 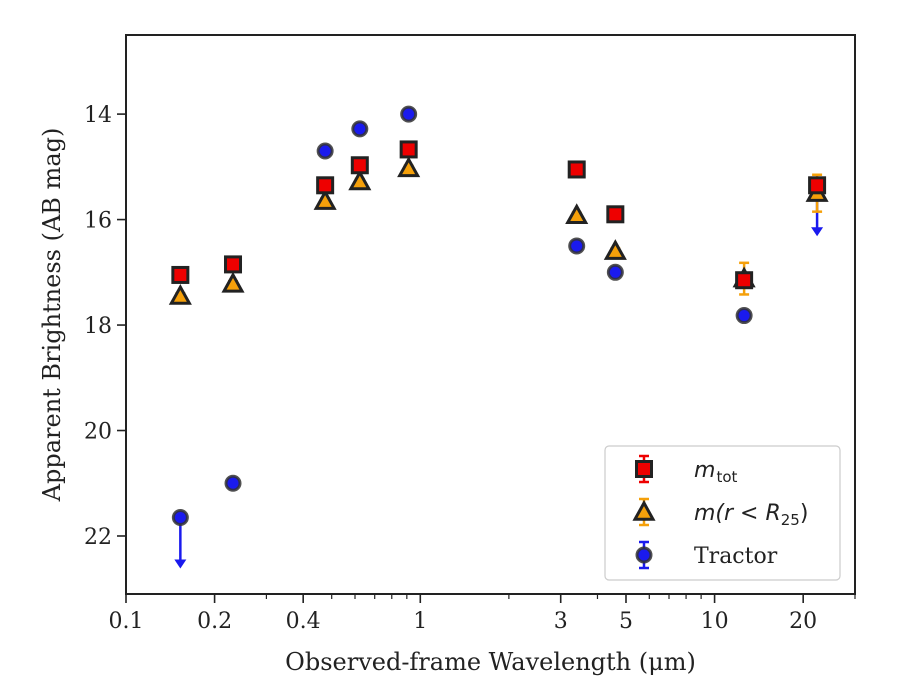 What do you see at coordinates (736, 556) in the screenshot?
I see `legend-label: Tractor` at bounding box center [736, 556].